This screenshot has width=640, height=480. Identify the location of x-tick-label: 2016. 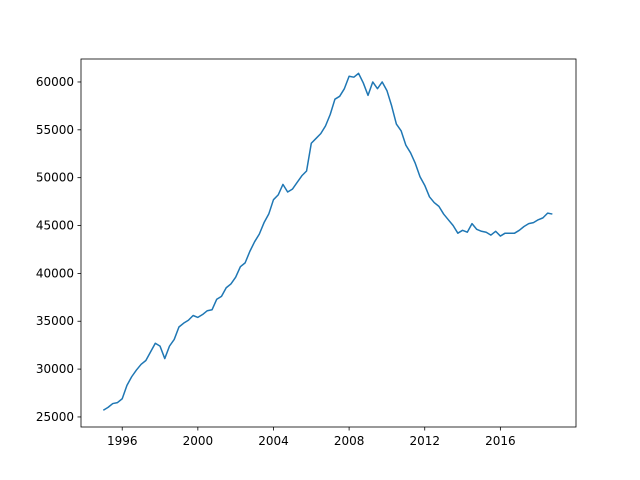
(500, 441).